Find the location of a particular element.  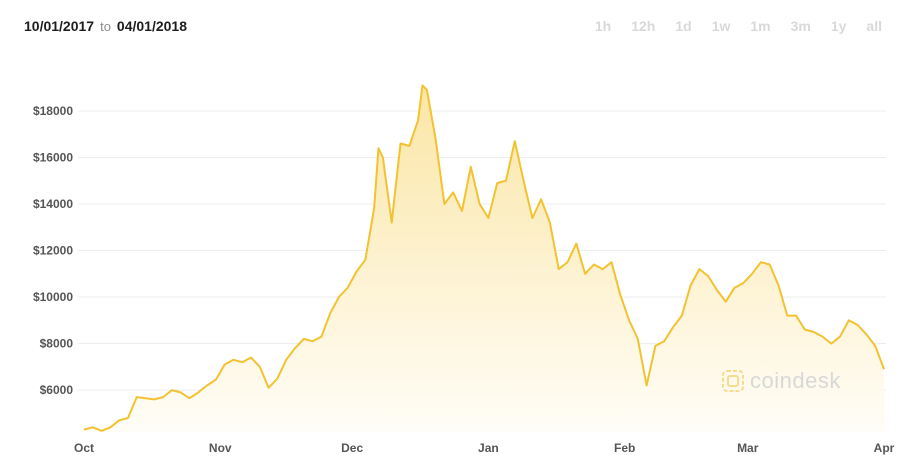

period-selector: 1h 12h 1d 1w 1m 3m 1y all is located at coordinates (728, 26).